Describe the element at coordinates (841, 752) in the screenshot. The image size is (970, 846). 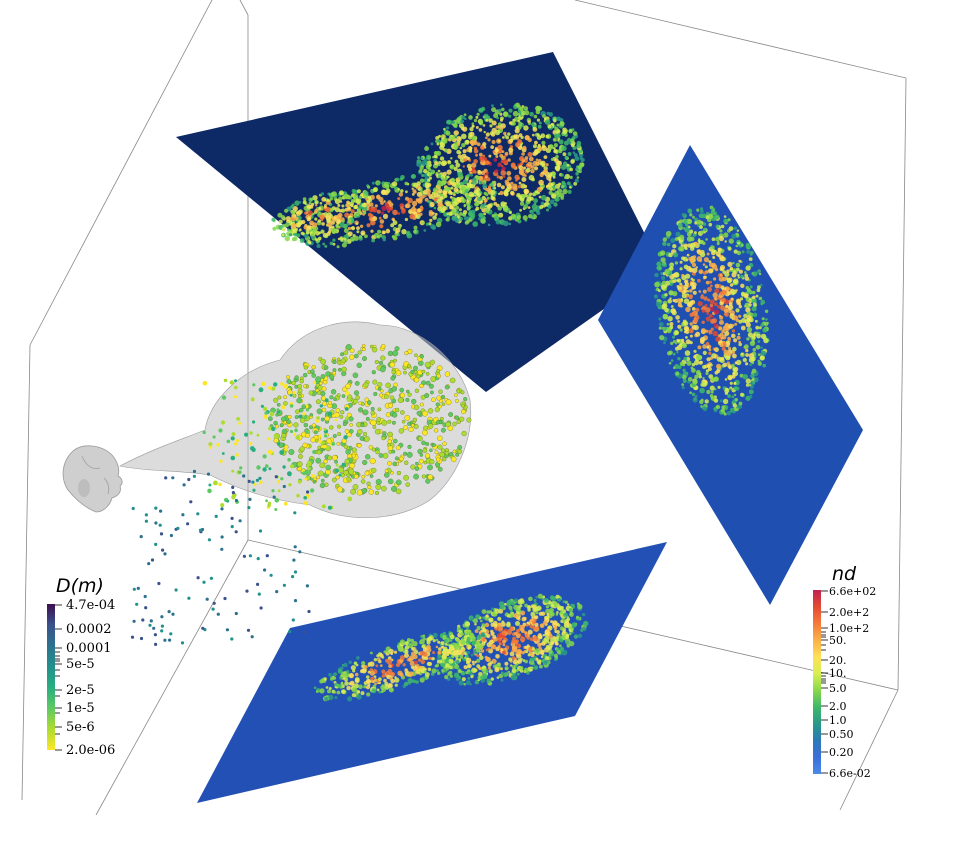
I see `density-label: 0.20` at that location.